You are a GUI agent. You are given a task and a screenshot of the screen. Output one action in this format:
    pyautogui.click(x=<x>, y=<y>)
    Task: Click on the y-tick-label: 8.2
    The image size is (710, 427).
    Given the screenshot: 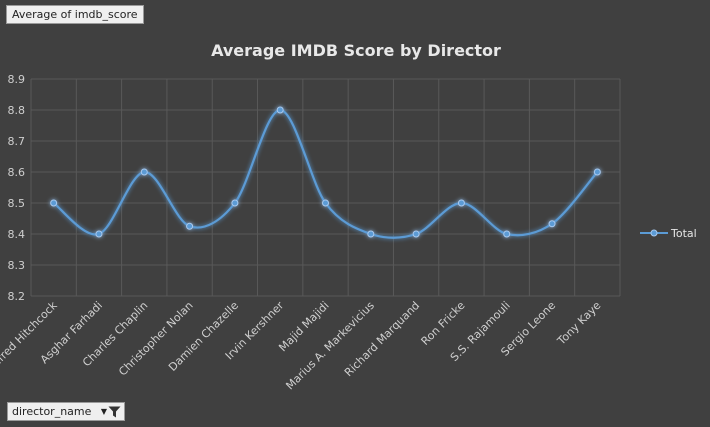 What is the action you would take?
    pyautogui.click(x=17, y=296)
    